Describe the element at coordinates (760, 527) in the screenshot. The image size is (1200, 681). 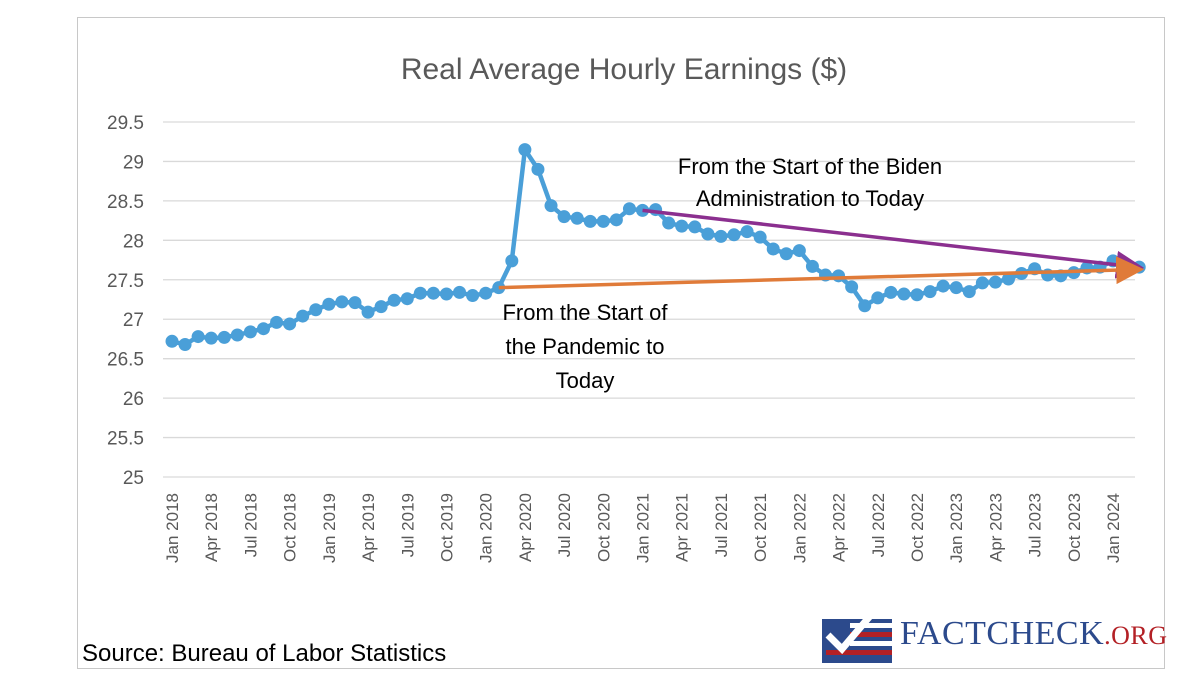
I see `x-tick-label: Oct 2021` at that location.